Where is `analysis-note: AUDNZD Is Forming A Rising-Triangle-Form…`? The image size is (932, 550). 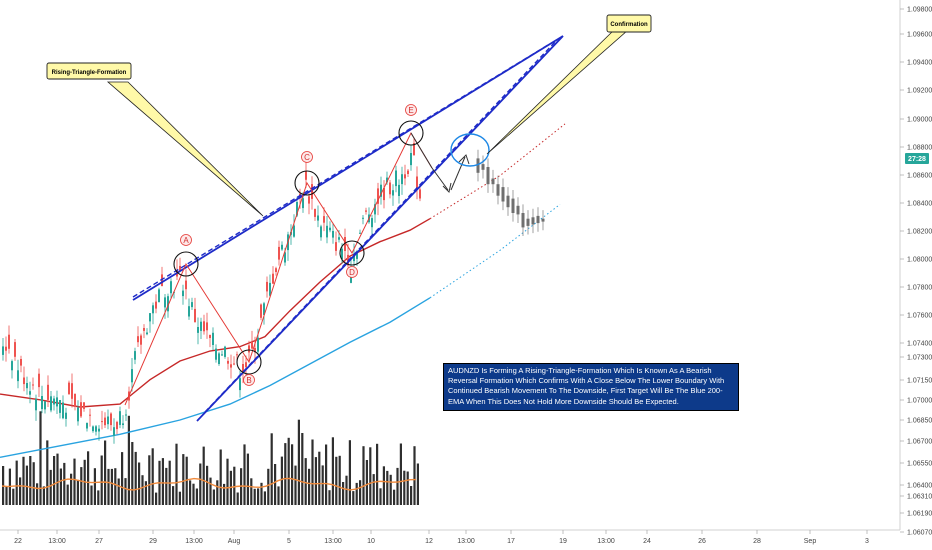
analysis-note: AUDNZD Is Forming A Rising-Triangle-Form… is located at coordinates (591, 387).